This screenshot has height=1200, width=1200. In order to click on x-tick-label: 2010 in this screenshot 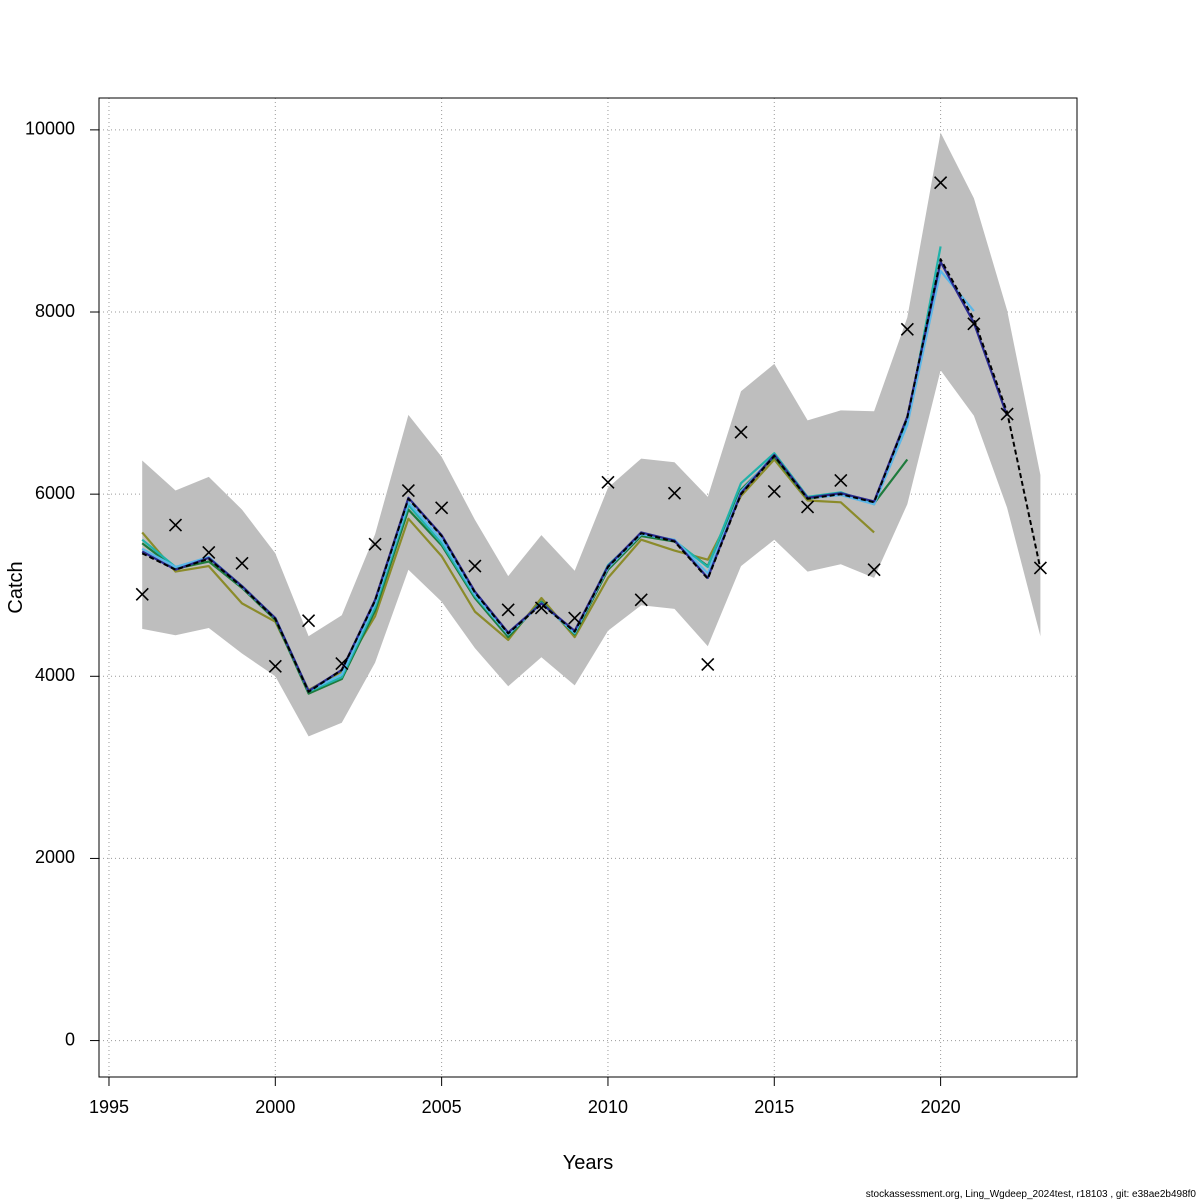, I will do `click(608, 1107)`.